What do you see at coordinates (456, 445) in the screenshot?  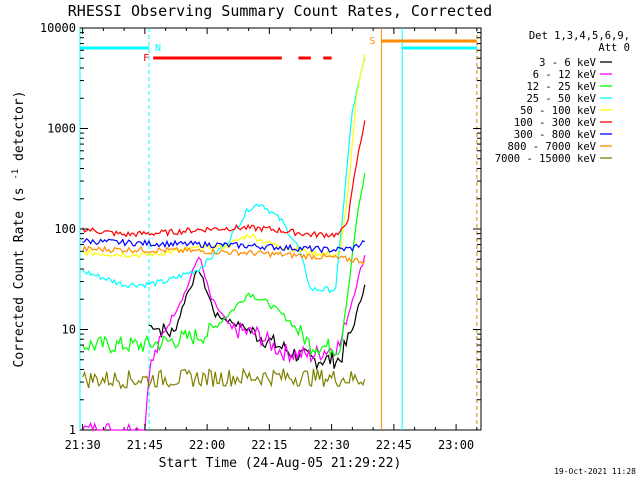 I see `x-tick-label: 23:00` at bounding box center [456, 445].